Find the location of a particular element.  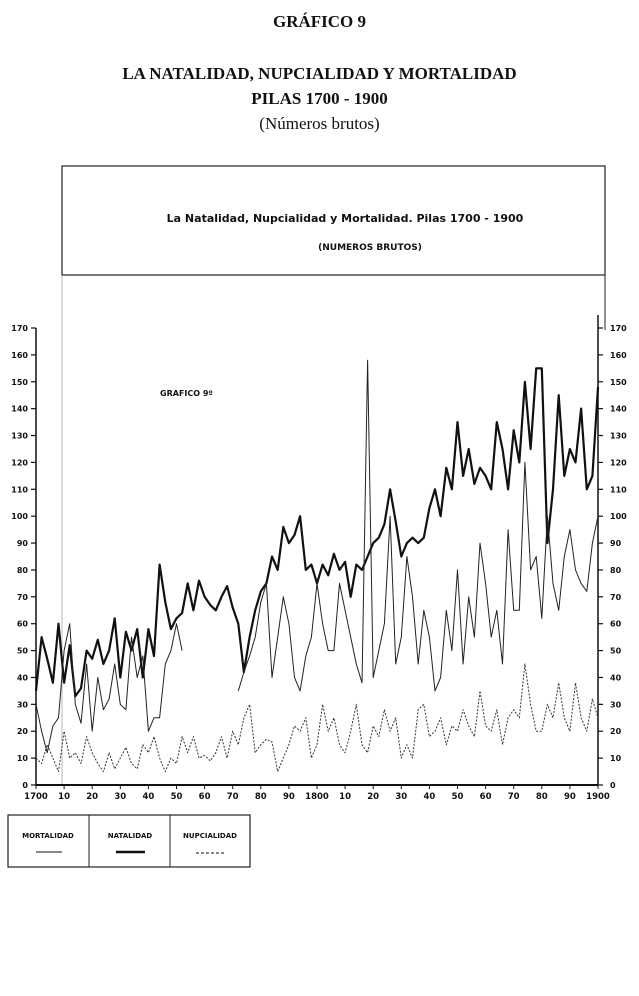

figure-title-line1: LA NATALIDAD, NUPCIALIDAD Y MORTALIDAD is located at coordinates (319, 73).